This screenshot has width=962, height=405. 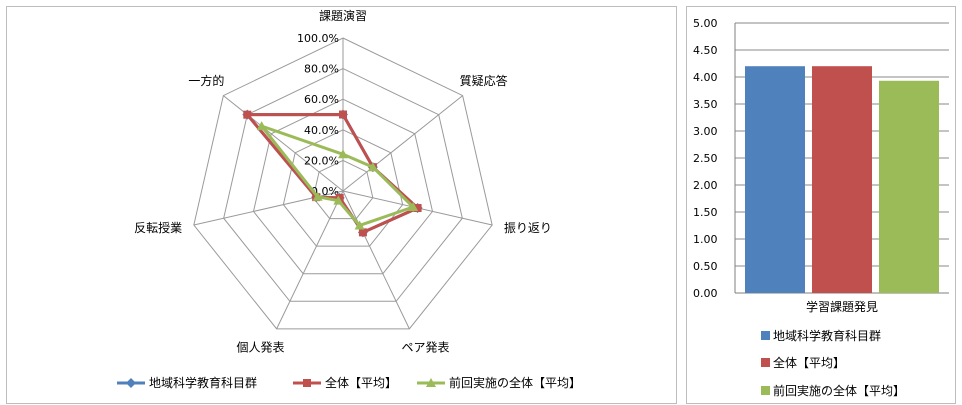 I want to click on radar-series-line, so click(x=337, y=175).